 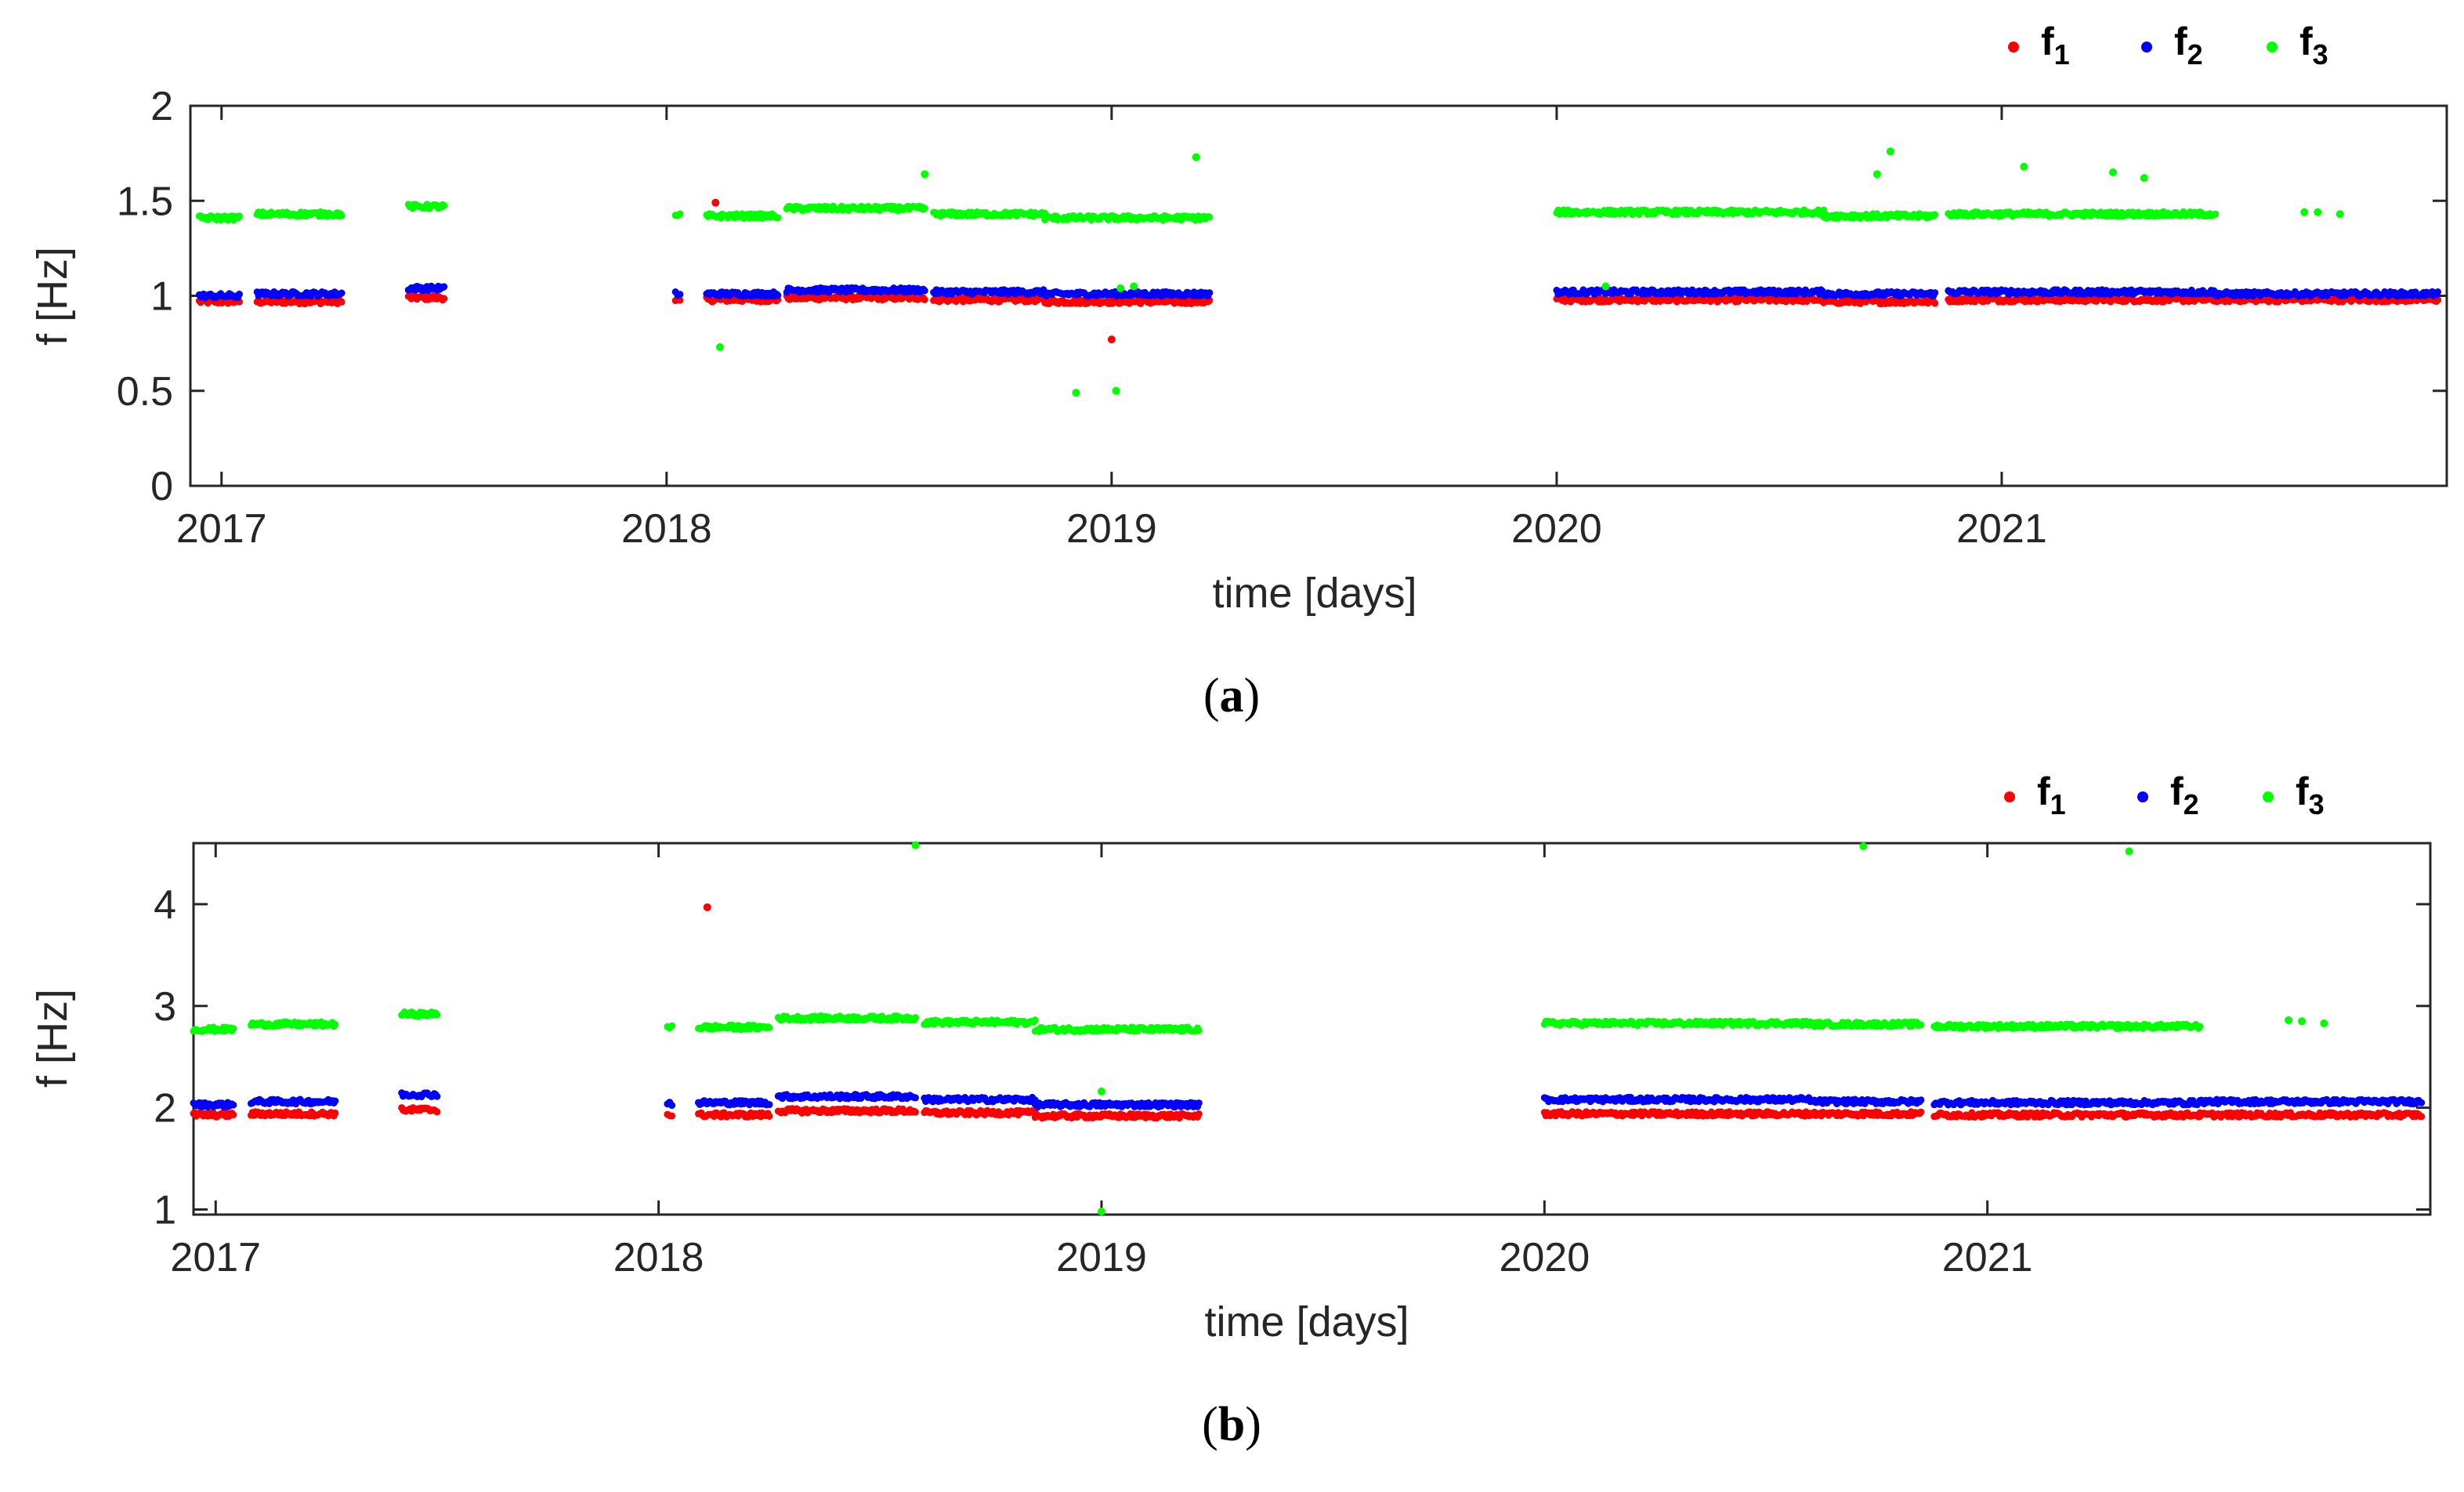 I want to click on legend-f2-label: f2, so click(x=2188, y=45).